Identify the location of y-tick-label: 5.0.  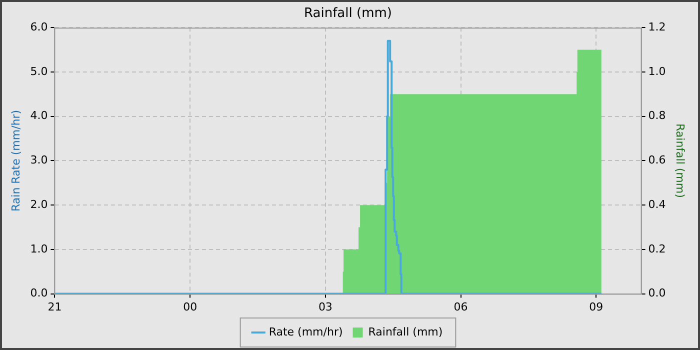
(39, 71).